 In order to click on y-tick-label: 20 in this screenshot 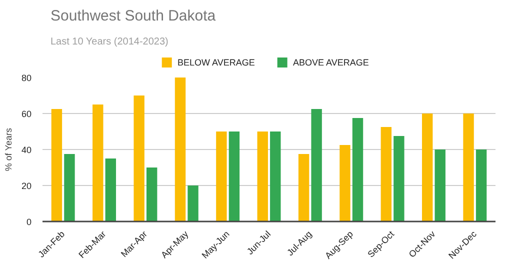, I will do `click(26, 186)`.